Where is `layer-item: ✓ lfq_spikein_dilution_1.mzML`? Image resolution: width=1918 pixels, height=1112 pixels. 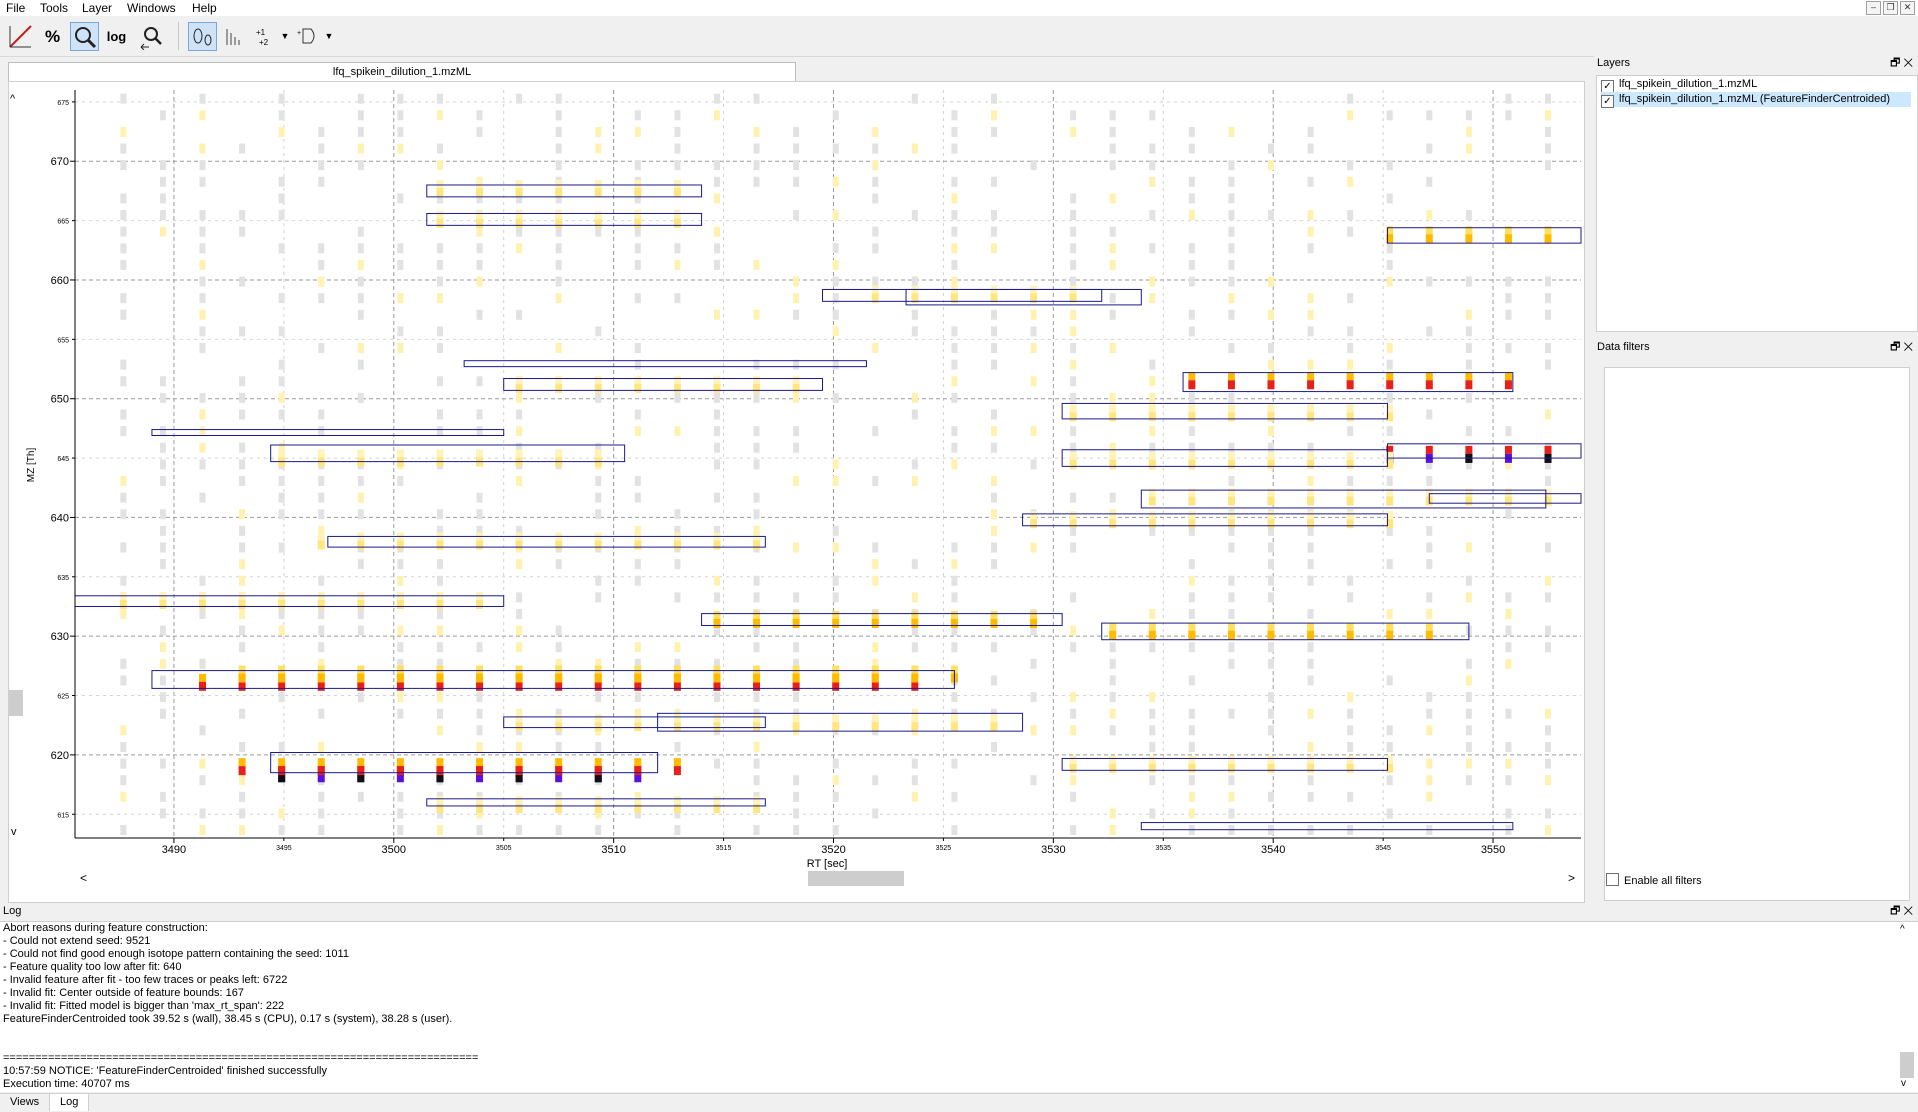 layer-item: ✓ lfq_spikein_dilution_1.mzML is located at coordinates (1679, 85).